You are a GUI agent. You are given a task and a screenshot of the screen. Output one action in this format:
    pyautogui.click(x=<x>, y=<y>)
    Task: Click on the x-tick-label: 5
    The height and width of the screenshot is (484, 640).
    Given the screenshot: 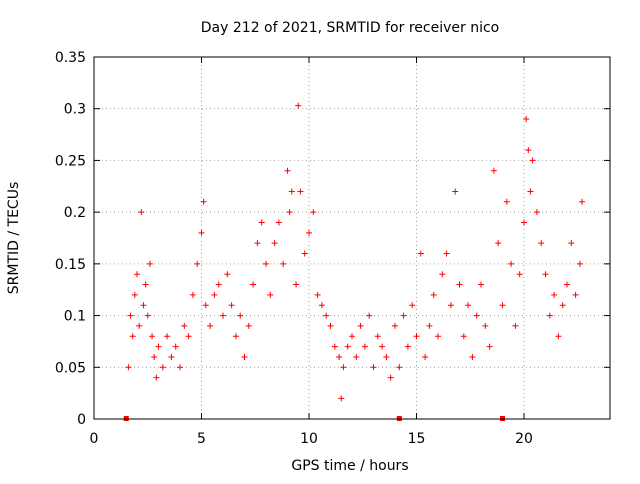 What is the action you would take?
    pyautogui.click(x=201, y=439)
    